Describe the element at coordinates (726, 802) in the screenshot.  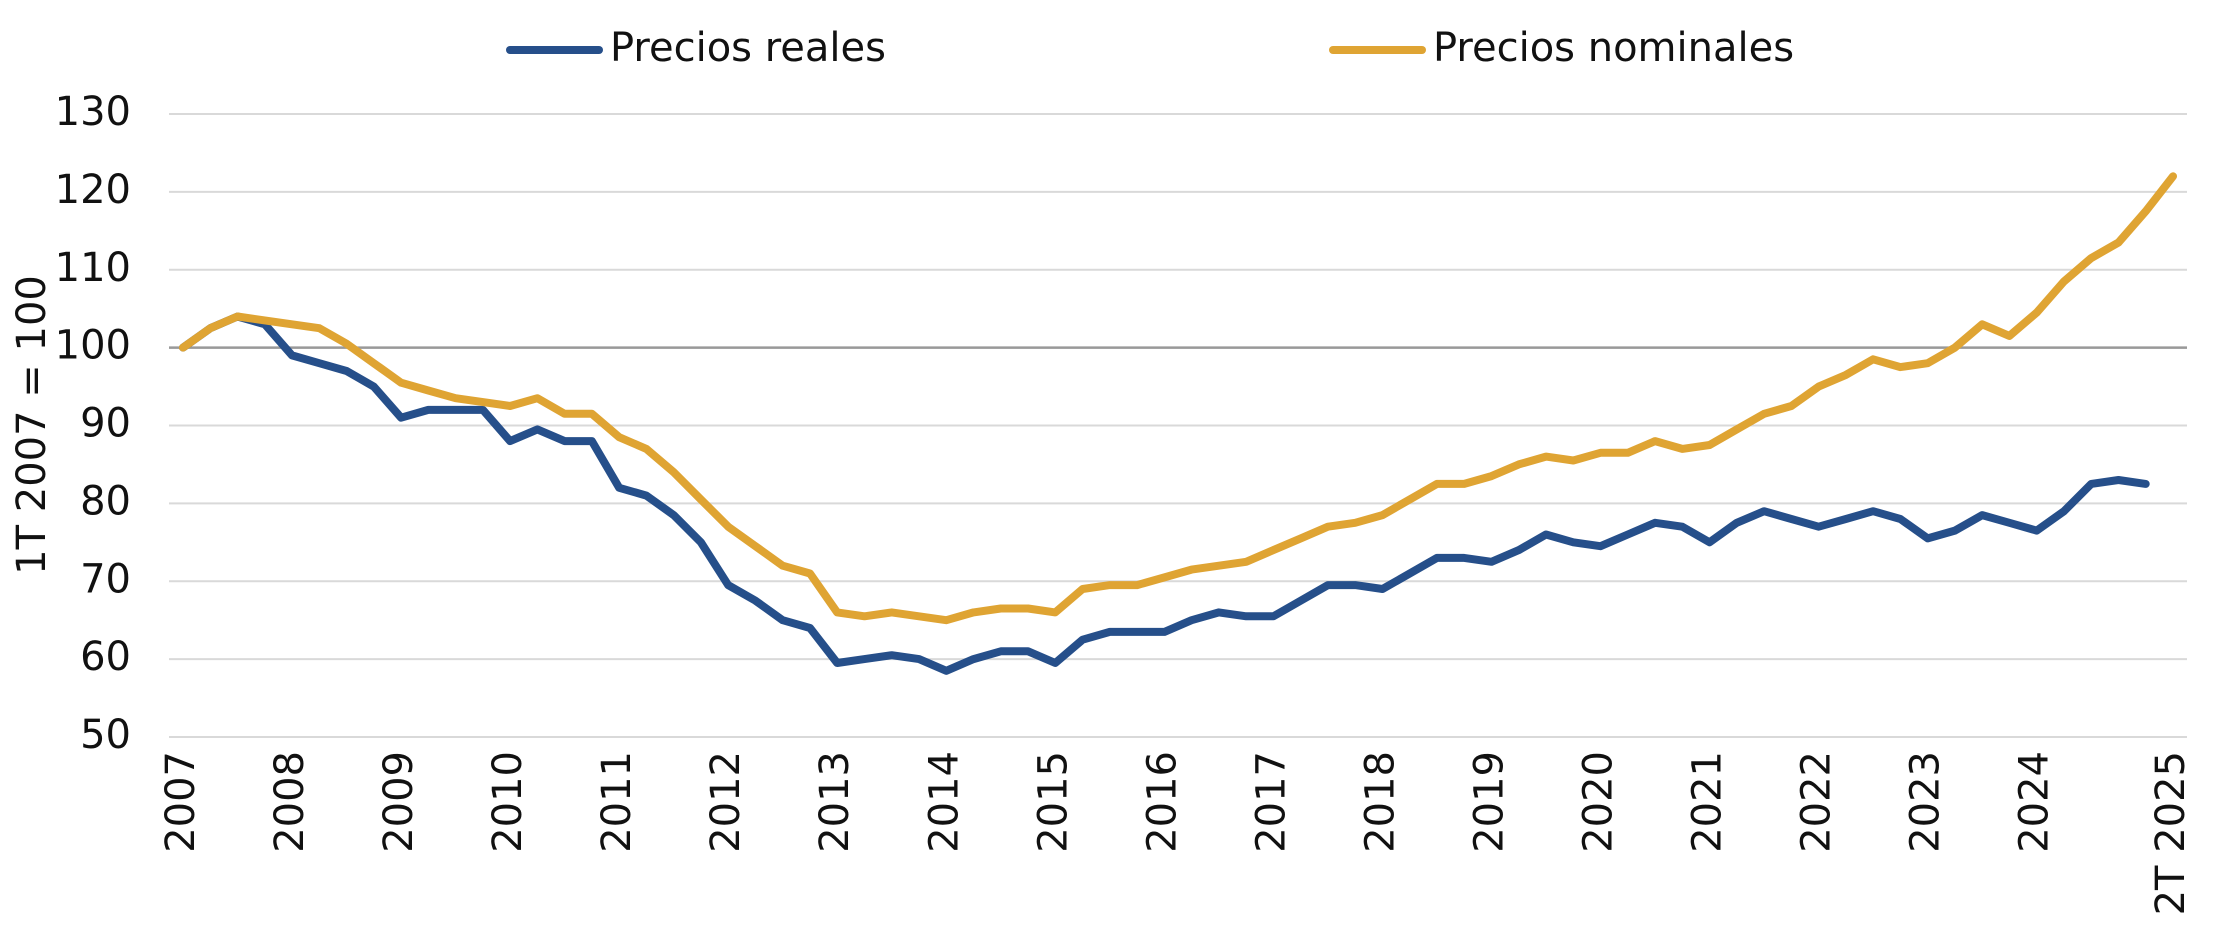
I see `x-tick-label: 2012` at that location.